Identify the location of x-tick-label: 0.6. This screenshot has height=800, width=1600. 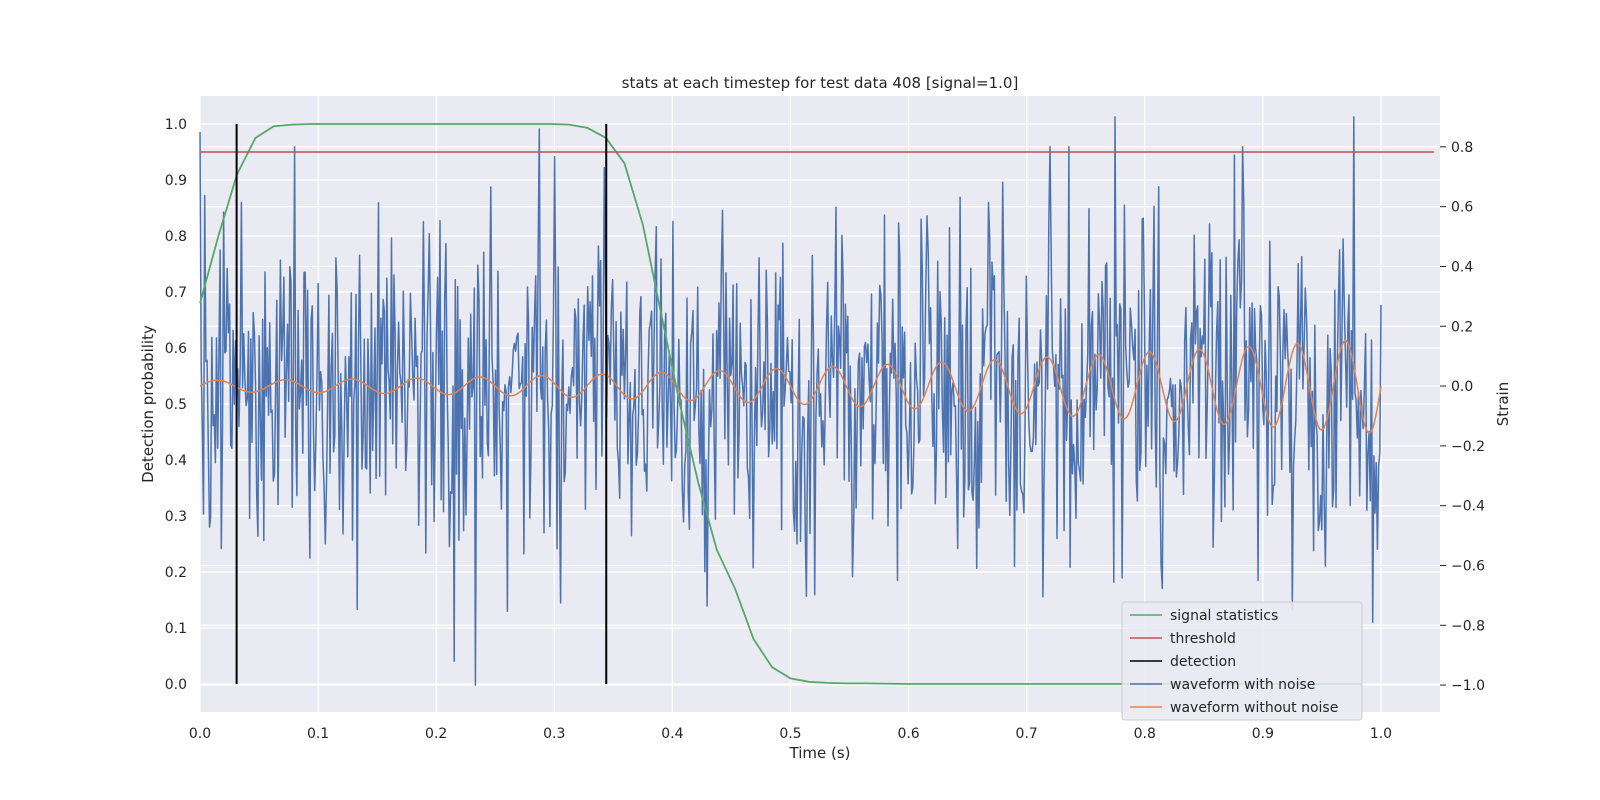
(908, 734).